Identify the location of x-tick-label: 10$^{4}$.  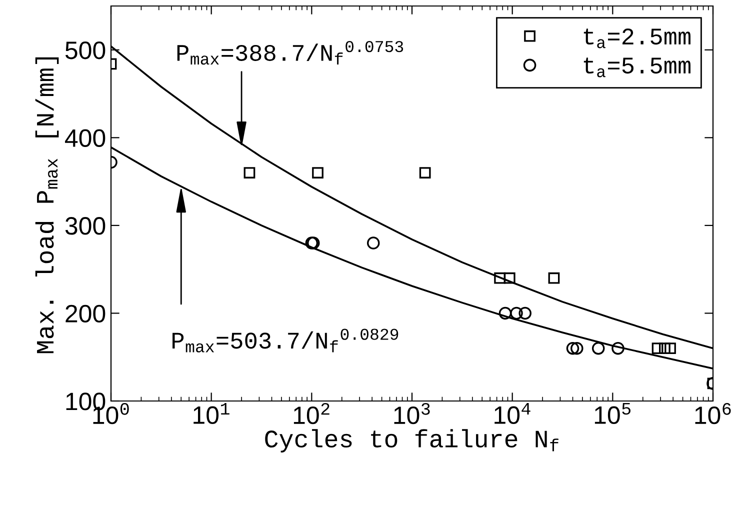
(512, 413).